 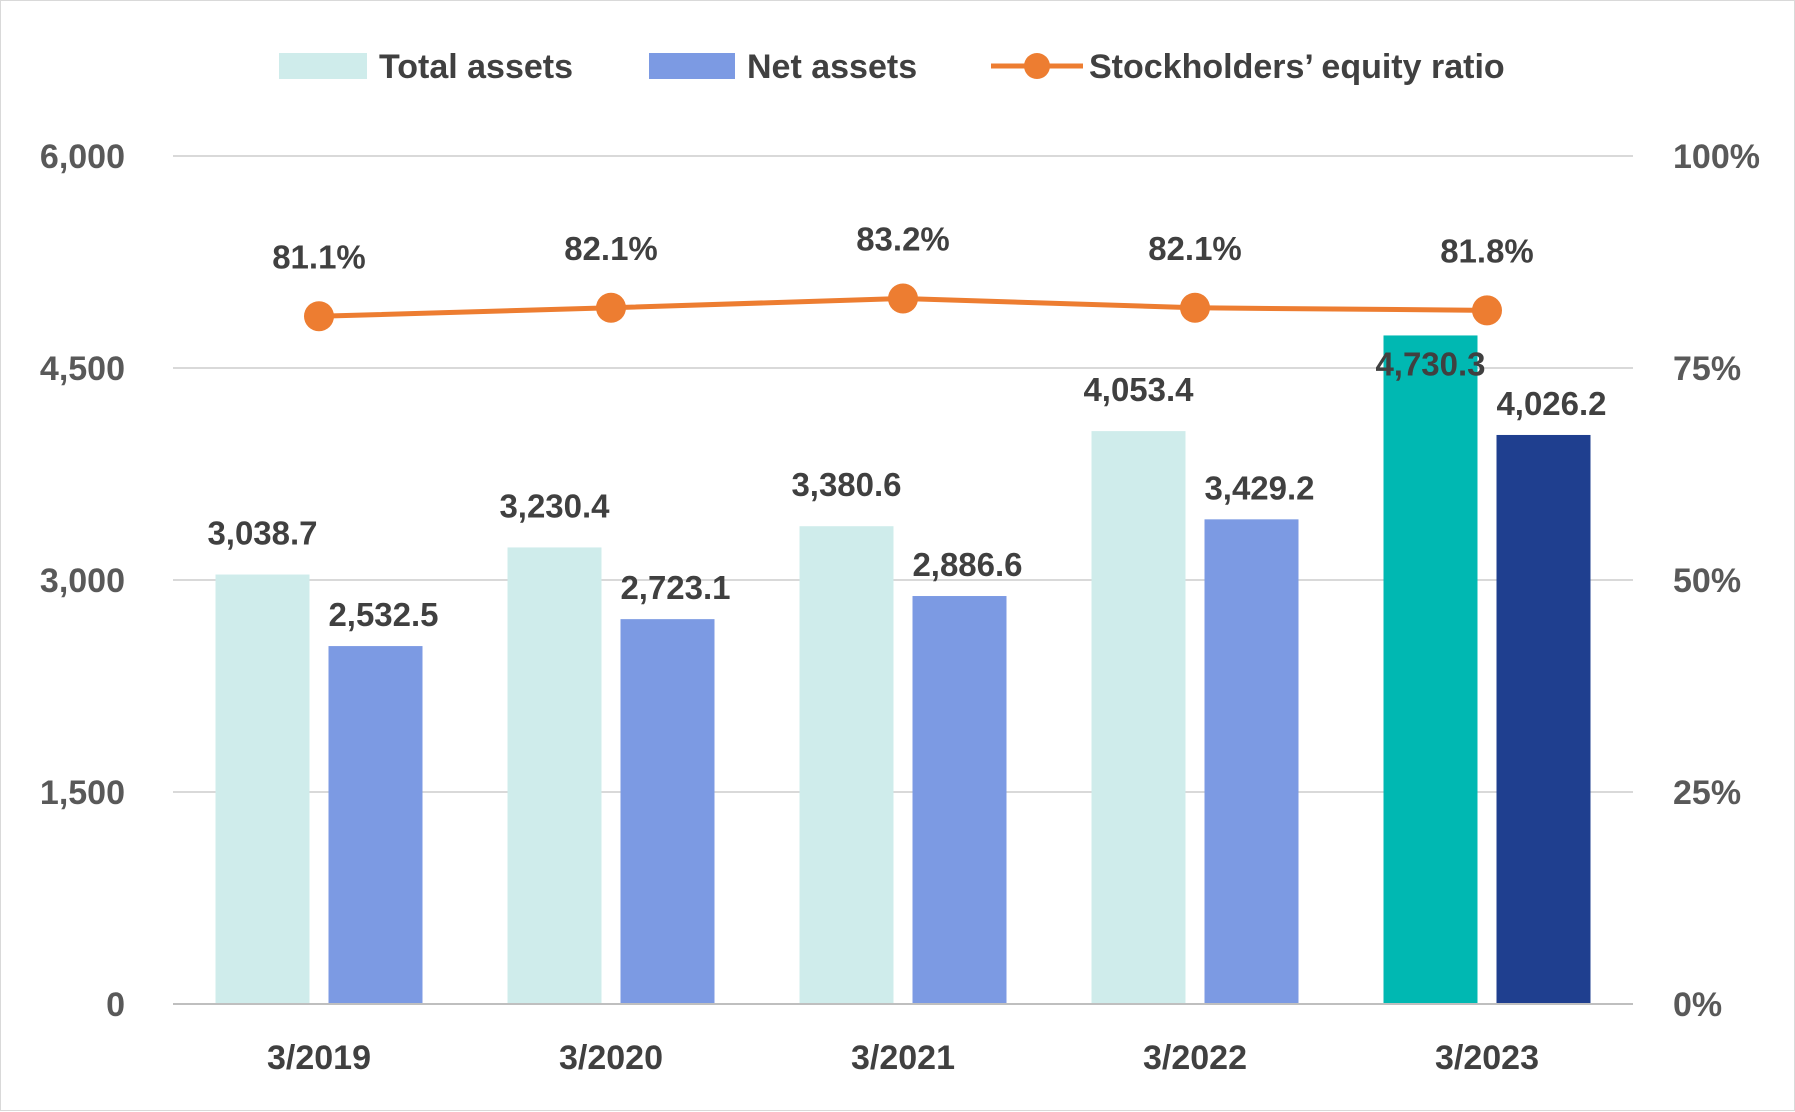 What do you see at coordinates (1259, 487) in the screenshot?
I see `net-assets-data-label: 3,429.2` at bounding box center [1259, 487].